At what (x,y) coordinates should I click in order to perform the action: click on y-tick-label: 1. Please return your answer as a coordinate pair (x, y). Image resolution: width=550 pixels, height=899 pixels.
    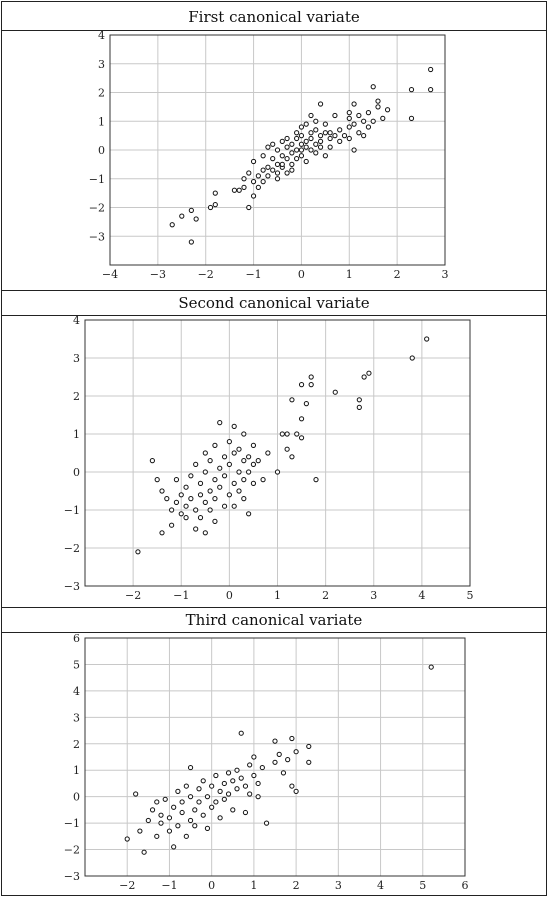
    Looking at the image, I should click on (101, 121).